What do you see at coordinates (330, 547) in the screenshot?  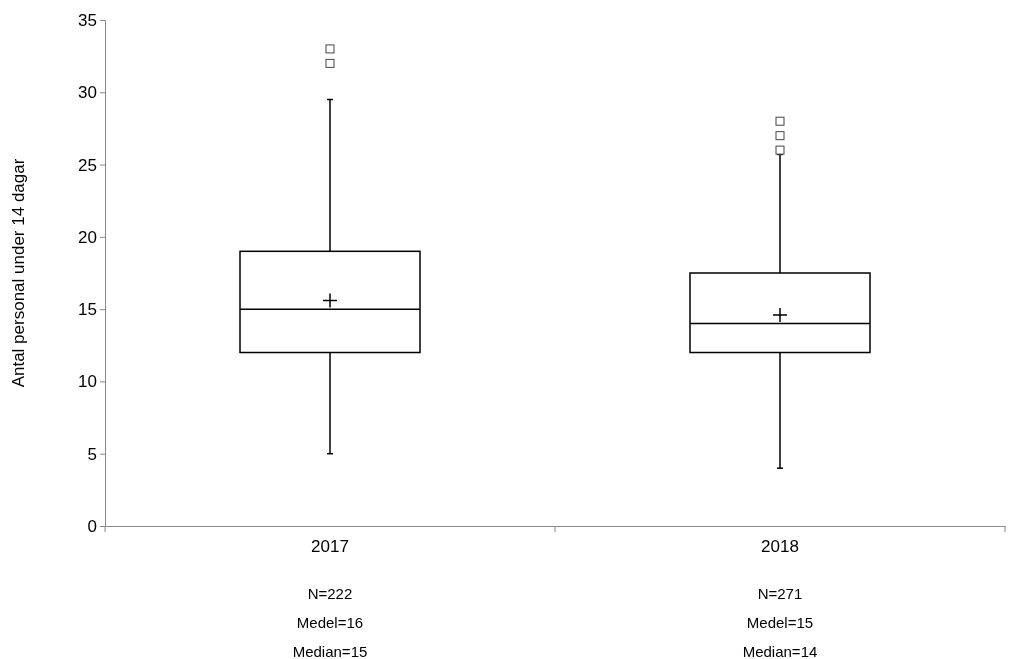 I see `x-tick-label: 2017` at bounding box center [330, 547].